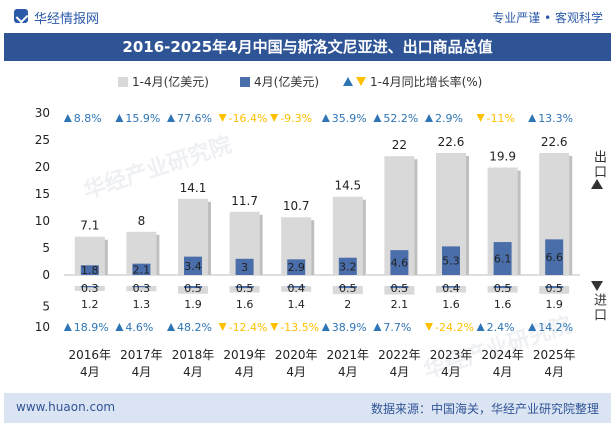 Image resolution: width=615 pixels, height=427 pixels. Describe the element at coordinates (502, 355) in the screenshot. I see `x-tick-label-year: 2024年` at that location.